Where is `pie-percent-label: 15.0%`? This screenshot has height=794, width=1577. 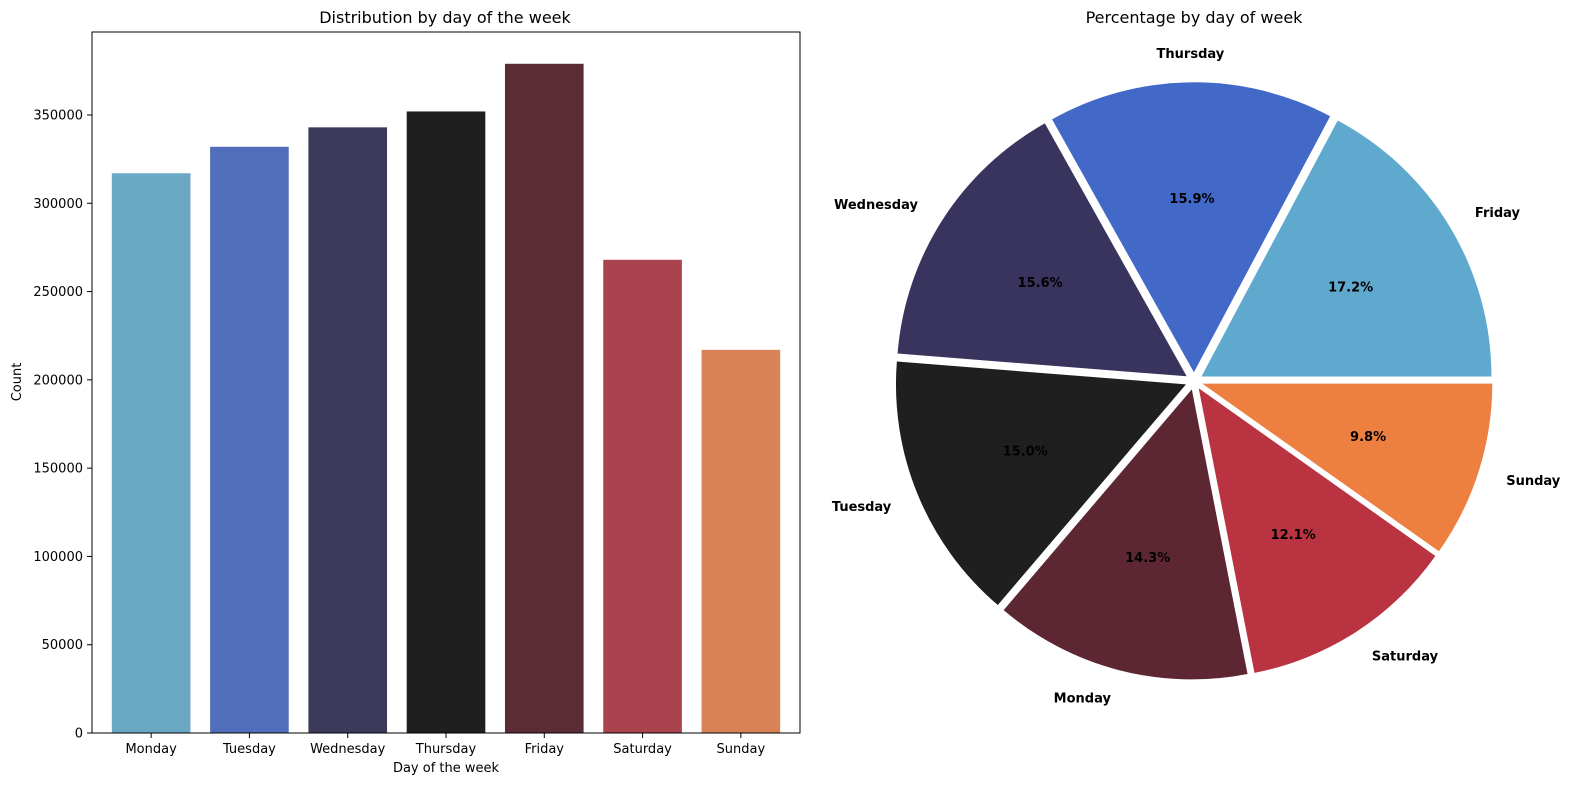 pie-percent-label: 15.0% is located at coordinates (1025, 451).